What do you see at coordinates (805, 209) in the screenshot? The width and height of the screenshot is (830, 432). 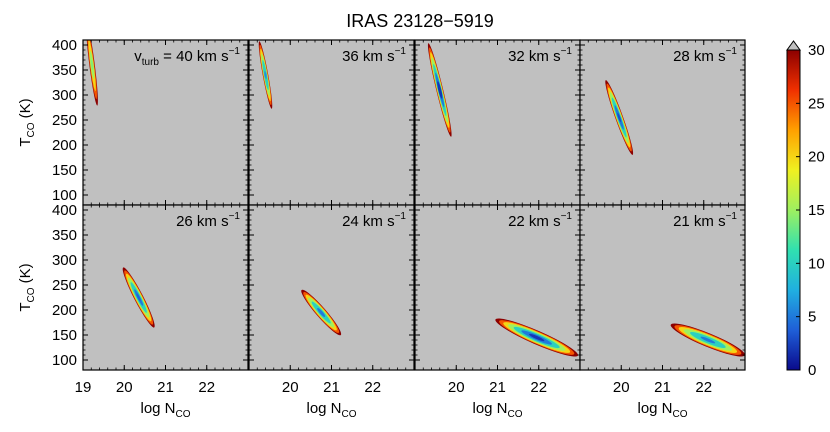 I see `colorbar: 0 5 10 15 20 25 30` at bounding box center [805, 209].